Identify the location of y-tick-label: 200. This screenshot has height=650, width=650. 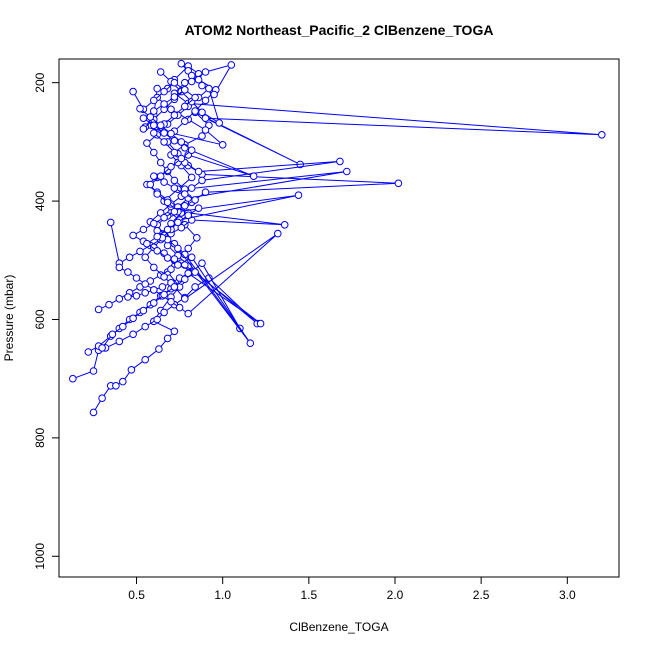
(40, 82).